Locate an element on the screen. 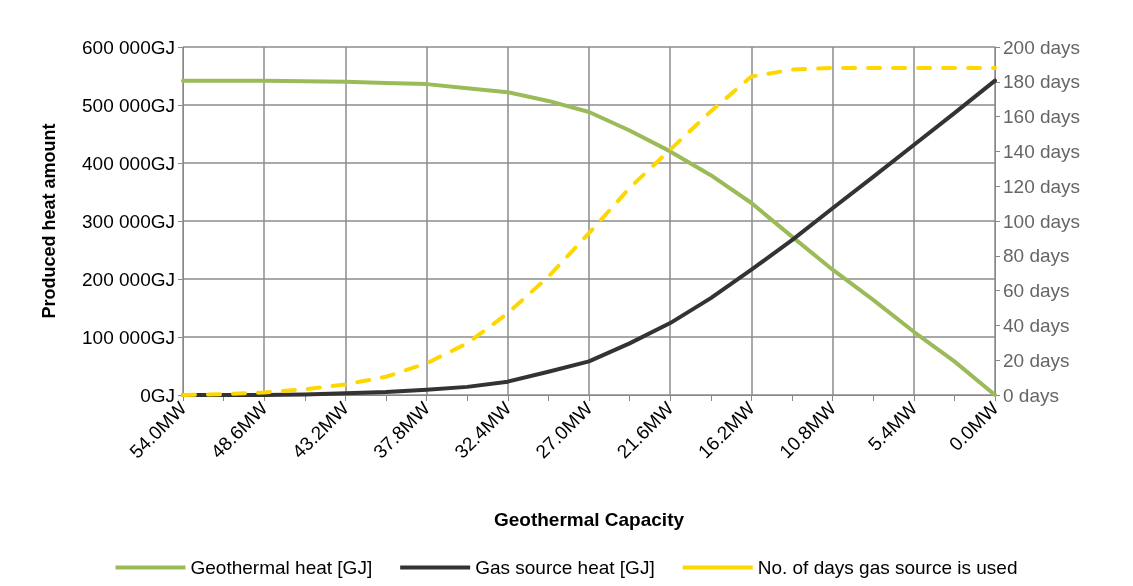  legend-label: Gas source heat [GJ] is located at coordinates (565, 567).